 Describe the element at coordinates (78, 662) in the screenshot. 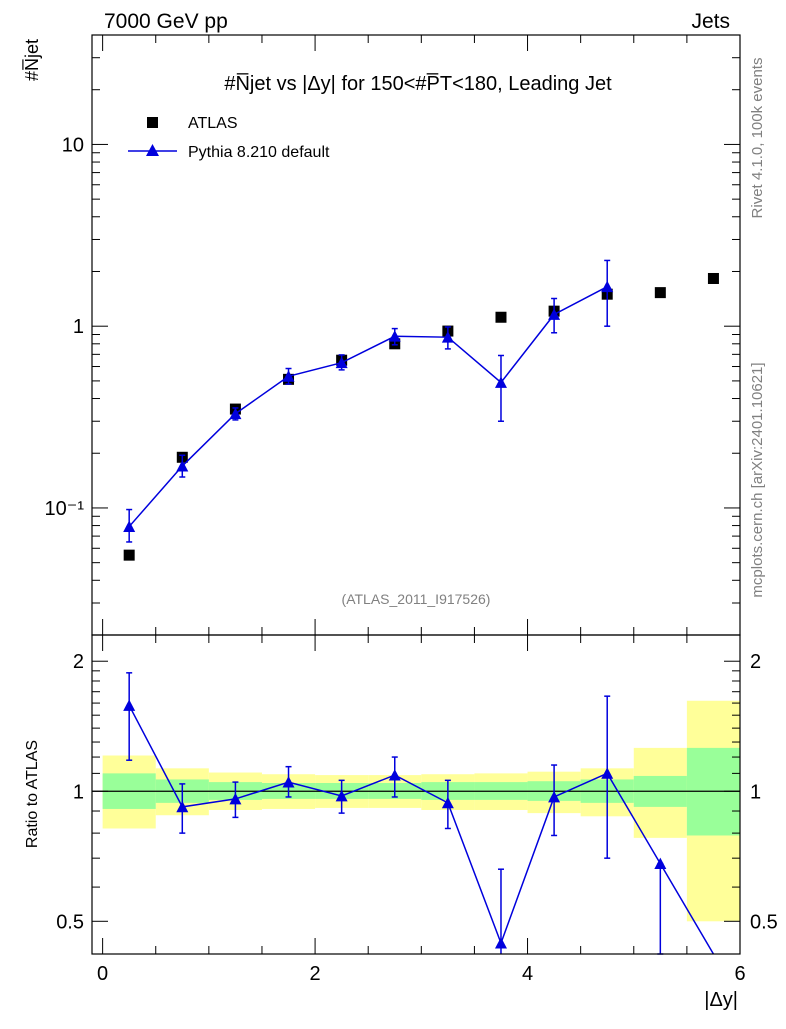

I see `ratio-y-tick-label-left: 2` at that location.